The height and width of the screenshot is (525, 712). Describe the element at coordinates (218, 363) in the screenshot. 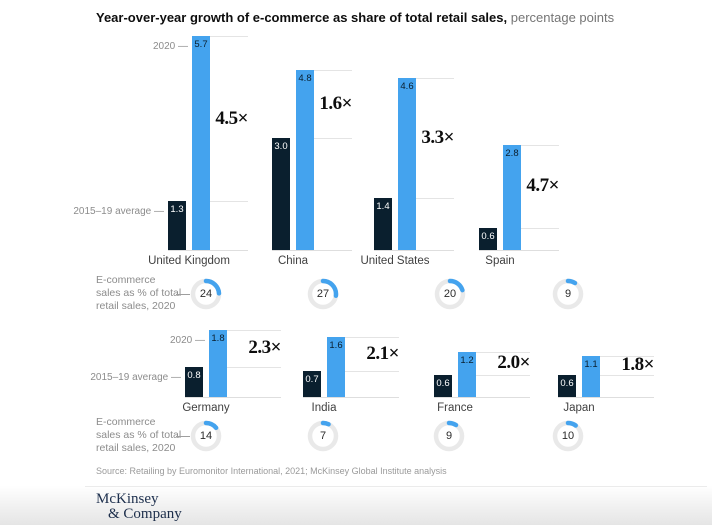

I see `bar-2020-germany: 1.8` at that location.